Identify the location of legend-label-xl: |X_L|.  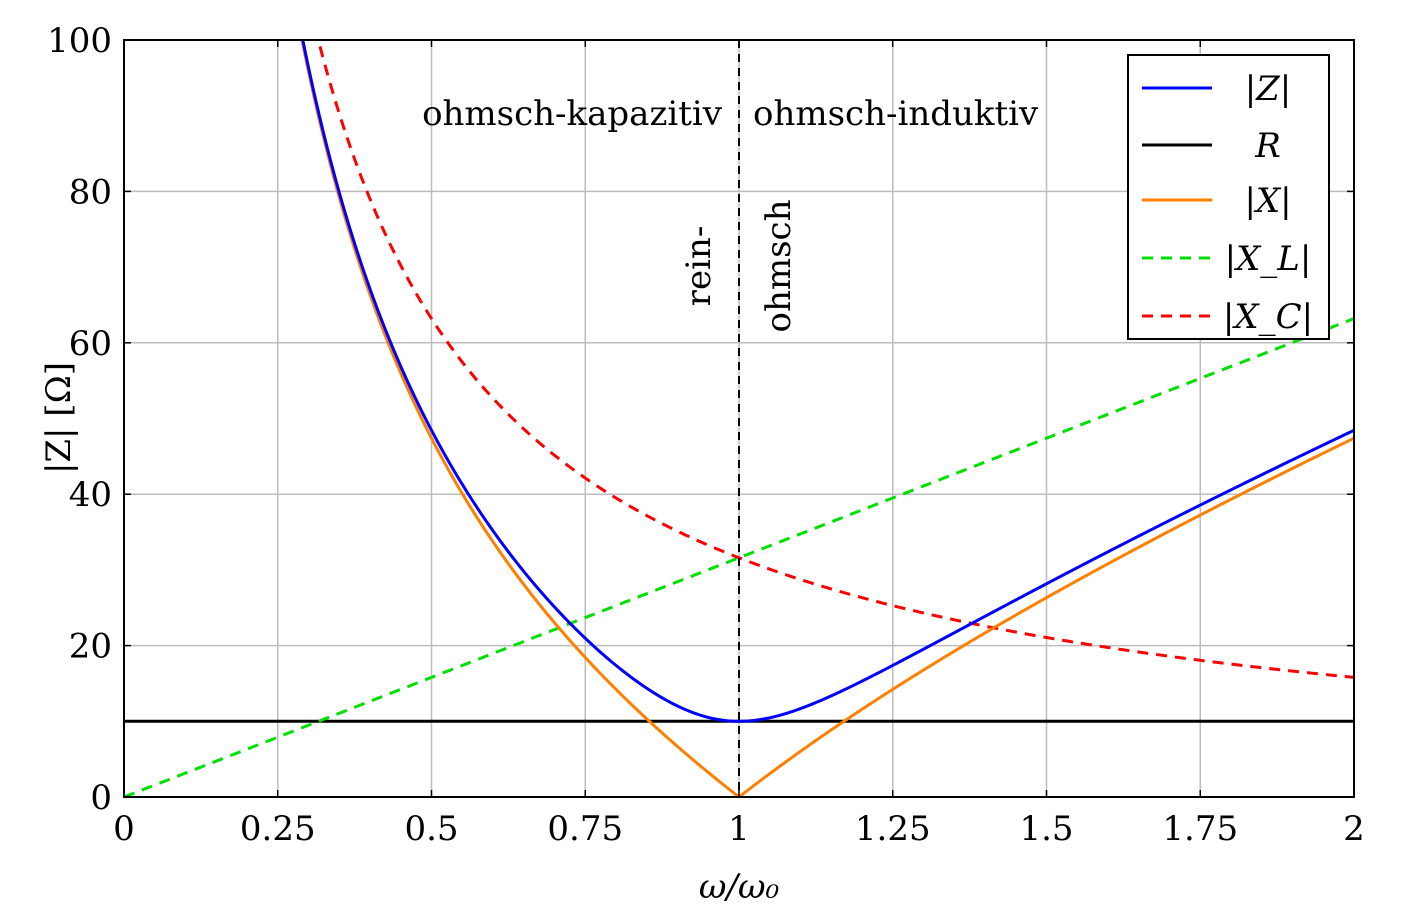
(1268, 259).